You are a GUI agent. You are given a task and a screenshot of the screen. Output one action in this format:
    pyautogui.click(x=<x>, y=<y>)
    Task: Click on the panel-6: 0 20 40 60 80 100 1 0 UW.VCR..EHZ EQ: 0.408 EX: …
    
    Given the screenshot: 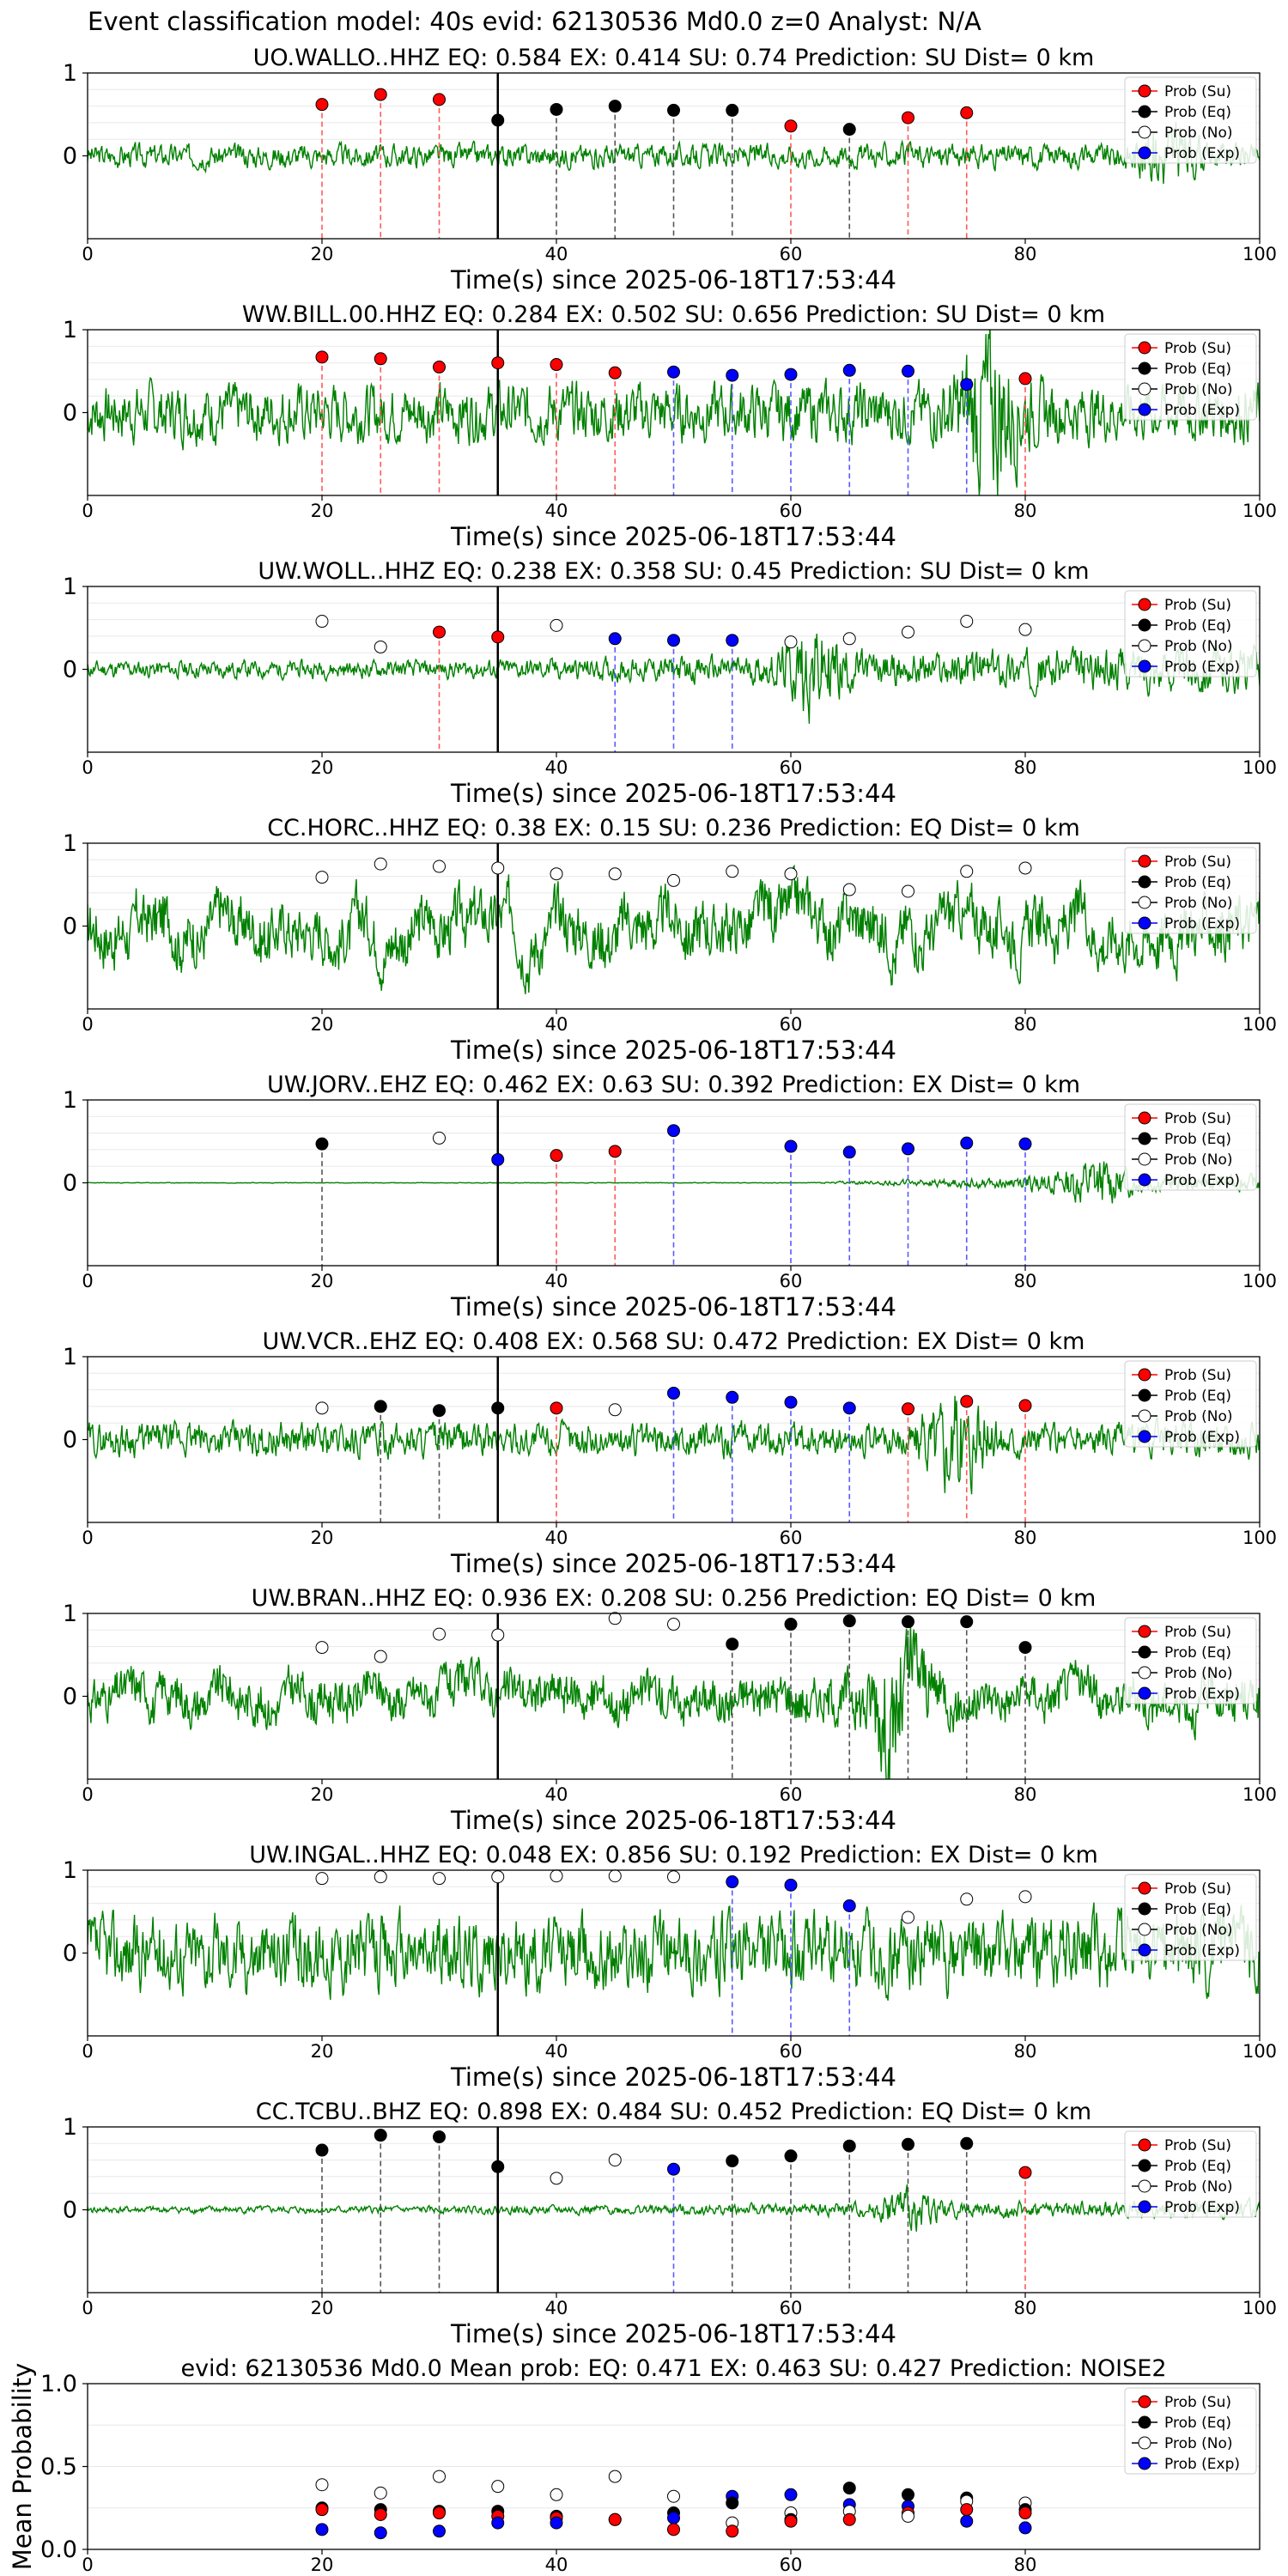 What is the action you would take?
    pyautogui.click(x=670, y=1453)
    